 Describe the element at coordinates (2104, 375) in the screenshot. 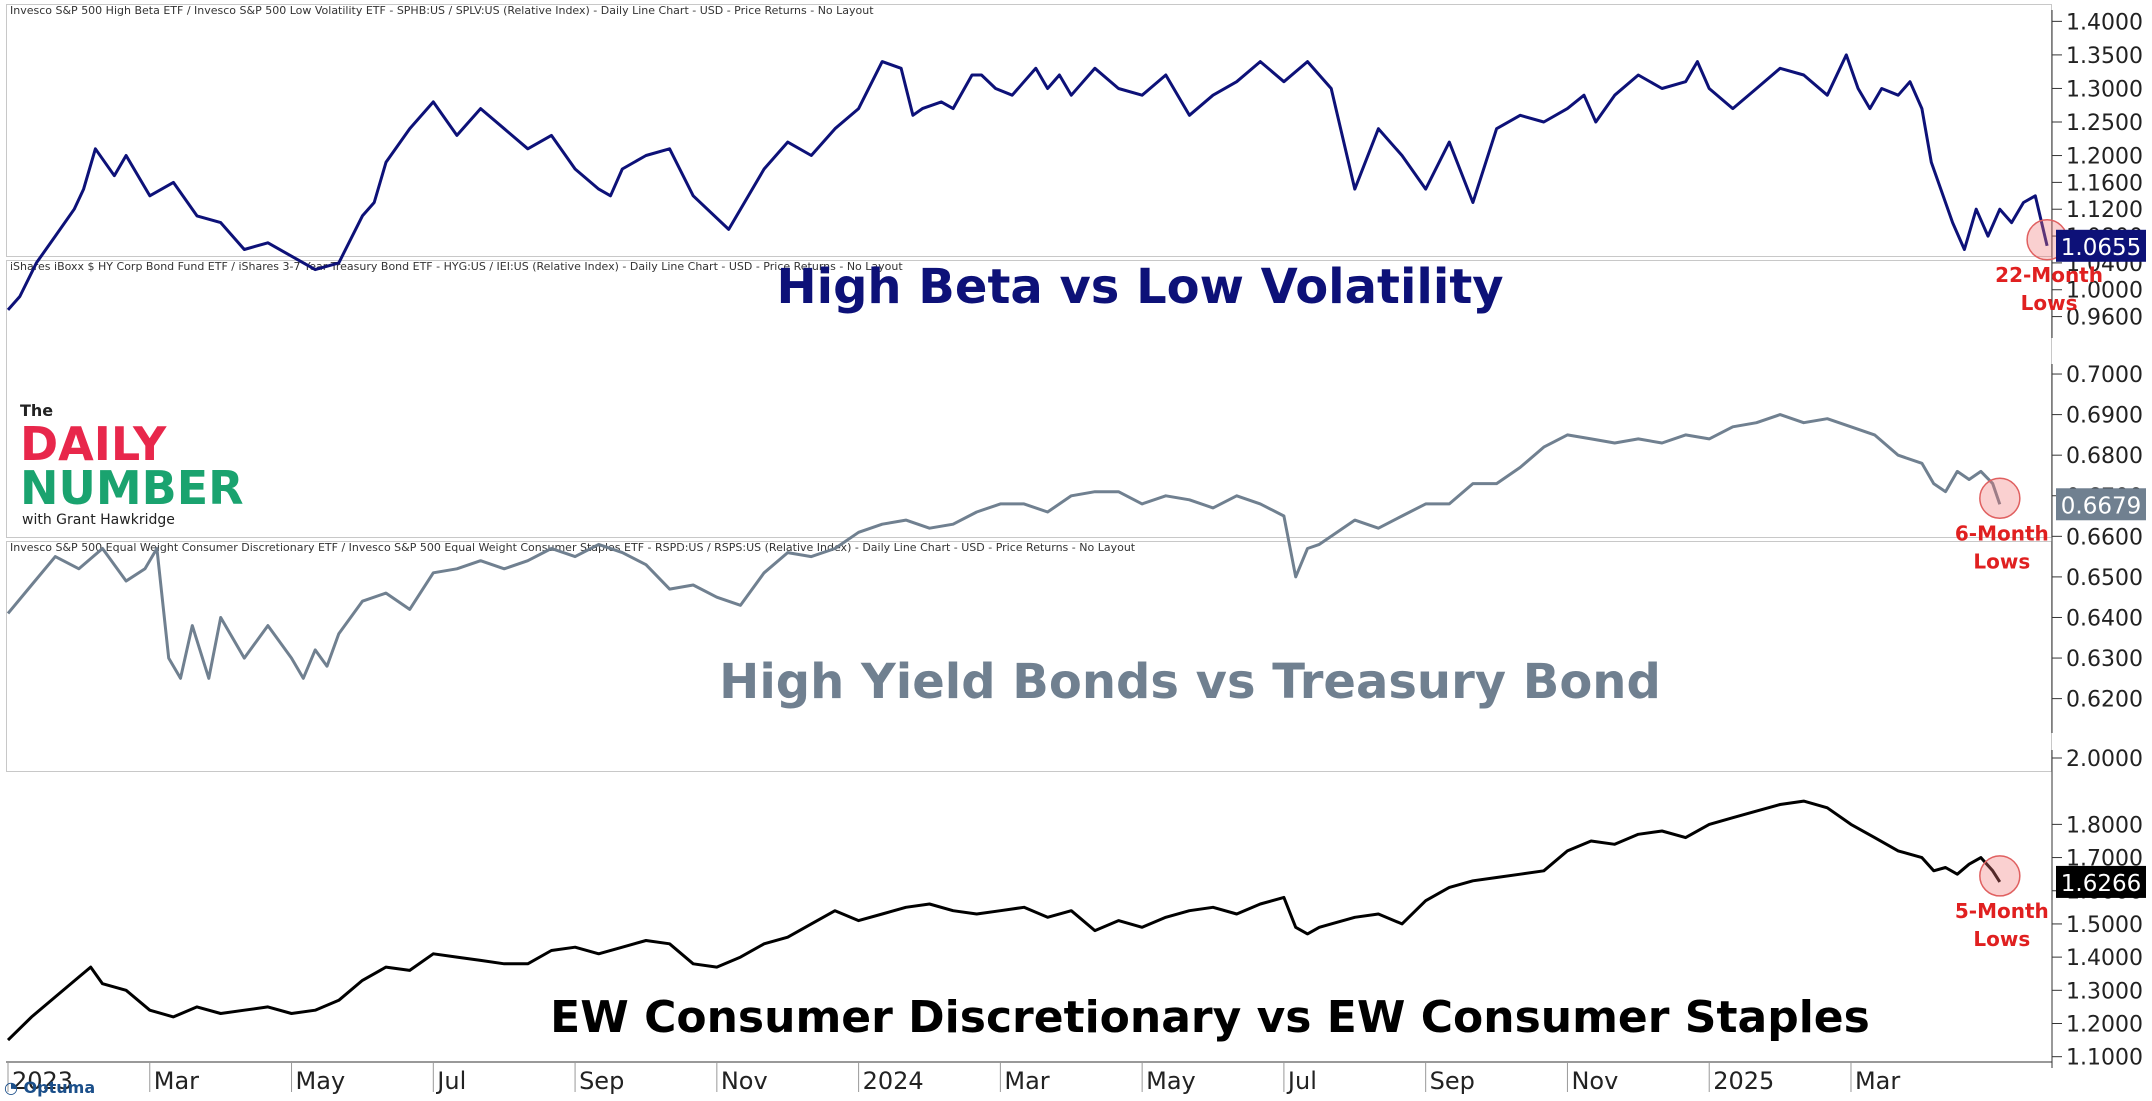

I see `y-tick-label: 0.7000` at that location.